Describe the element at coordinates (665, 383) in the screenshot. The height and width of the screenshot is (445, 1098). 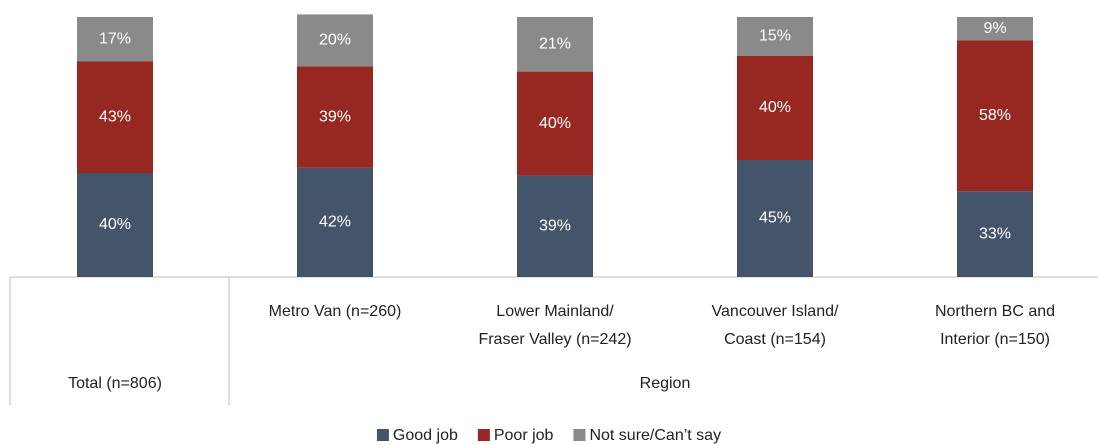
I see `group-label: Region` at that location.